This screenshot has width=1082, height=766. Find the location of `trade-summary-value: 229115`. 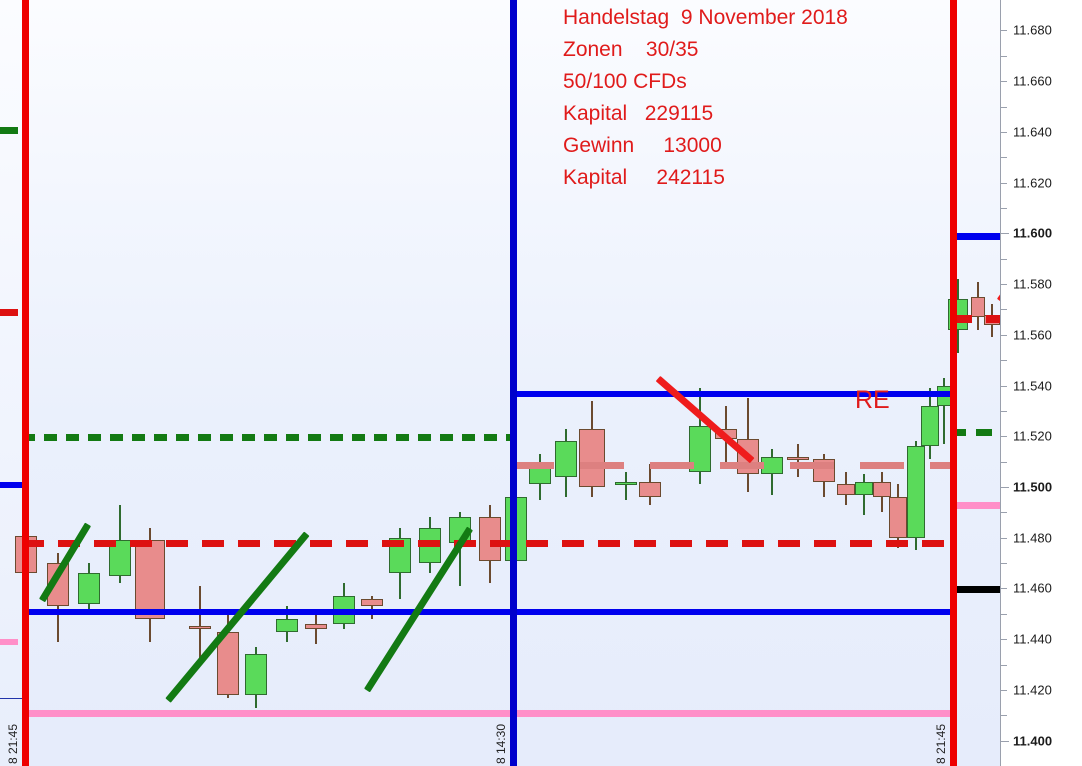

trade-summary-value: 229115 is located at coordinates (670, 113).